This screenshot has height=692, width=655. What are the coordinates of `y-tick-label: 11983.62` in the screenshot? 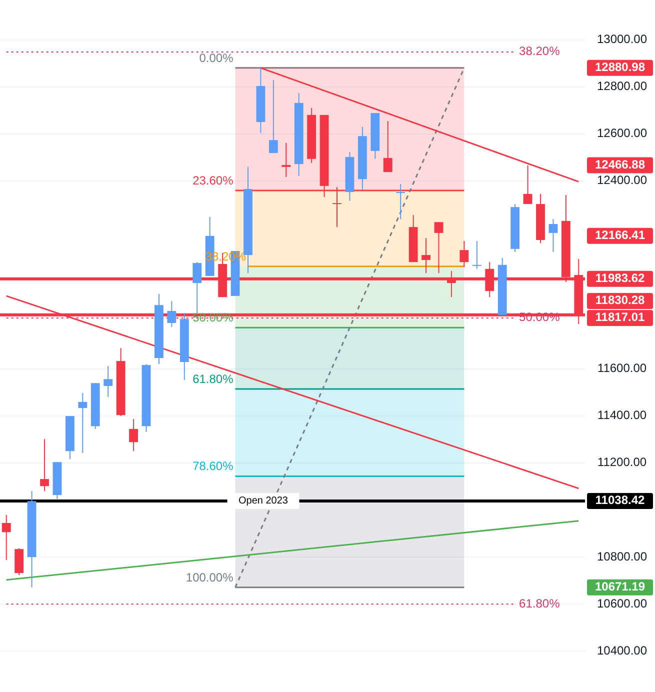 It's located at (620, 278).